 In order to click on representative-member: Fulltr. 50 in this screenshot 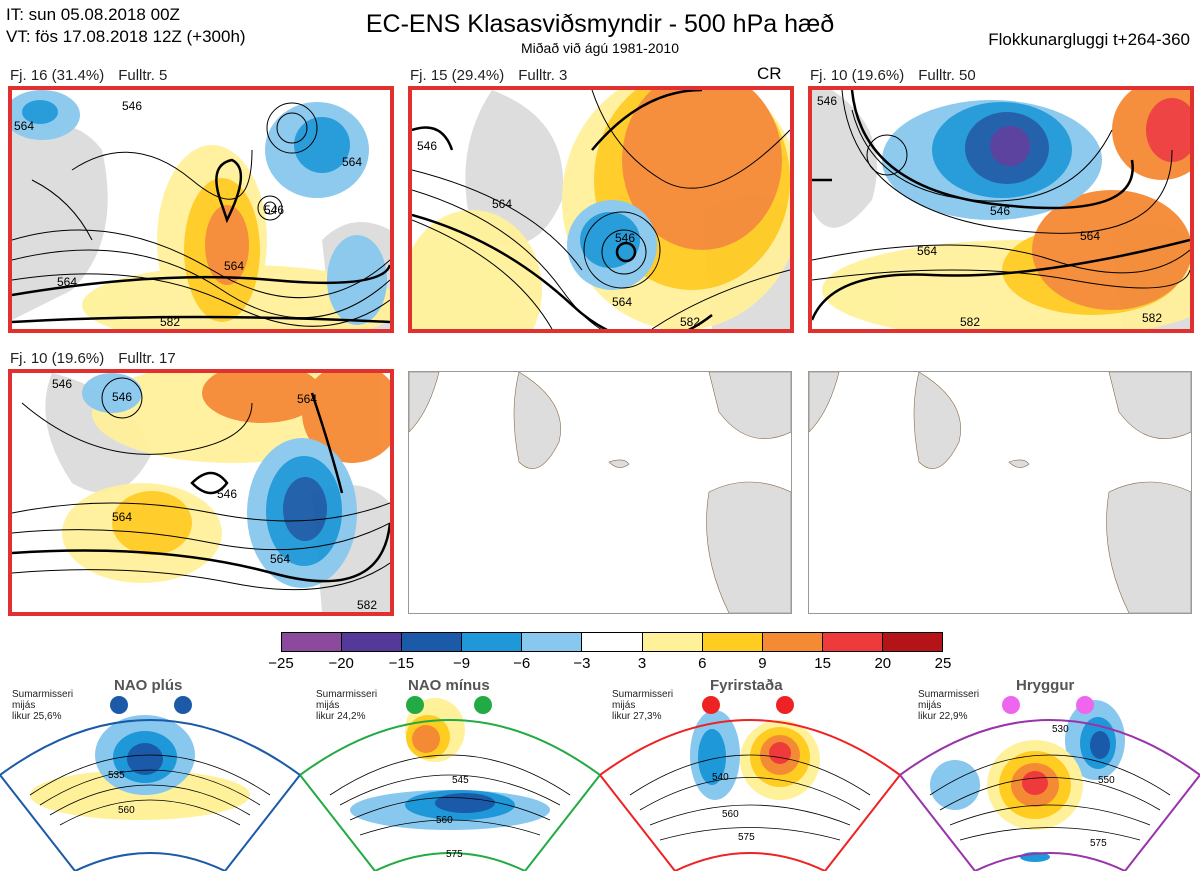, I will do `click(947, 75)`.